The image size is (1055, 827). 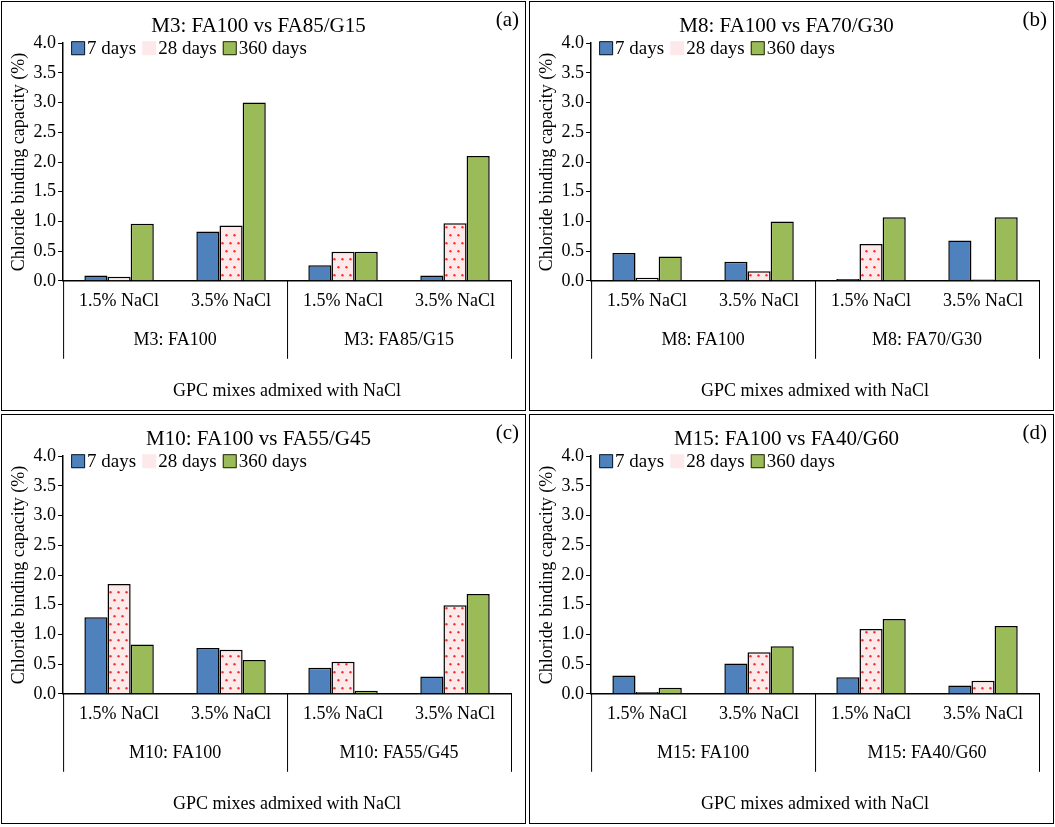 What do you see at coordinates (703, 338) in the screenshot?
I see `text: M8: FA100` at bounding box center [703, 338].